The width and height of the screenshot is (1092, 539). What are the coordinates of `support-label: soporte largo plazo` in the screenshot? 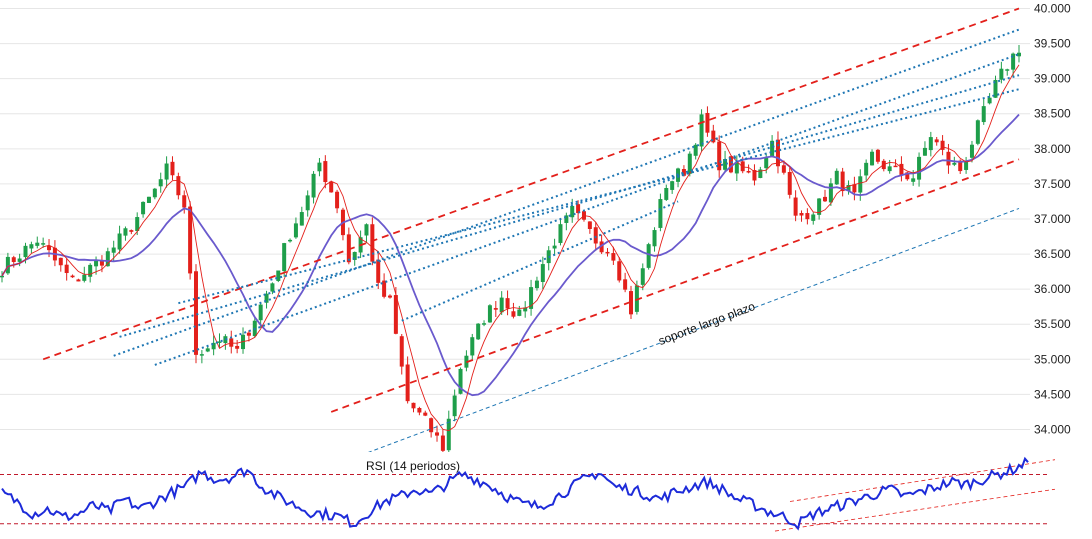 It's located at (707, 323).